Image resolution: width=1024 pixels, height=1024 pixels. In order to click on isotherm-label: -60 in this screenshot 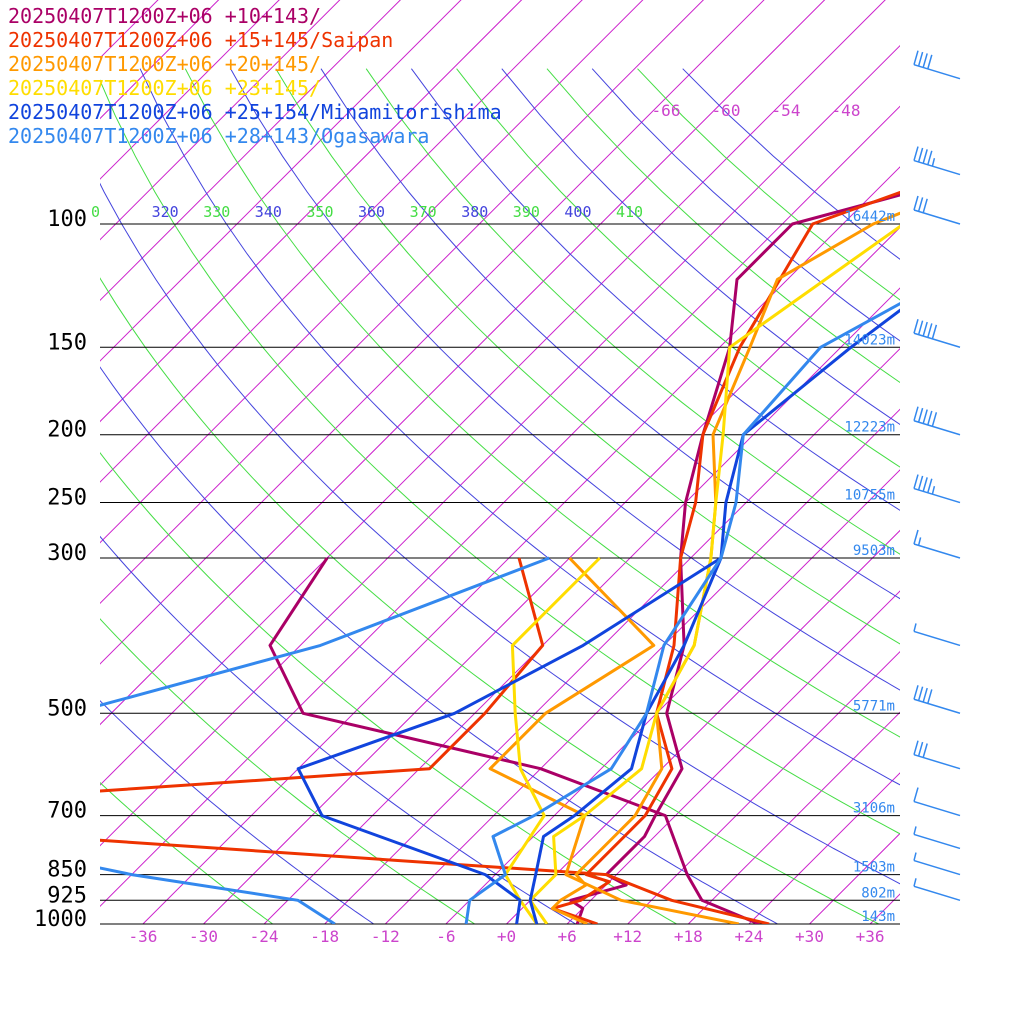, I will do `click(726, 110)`.